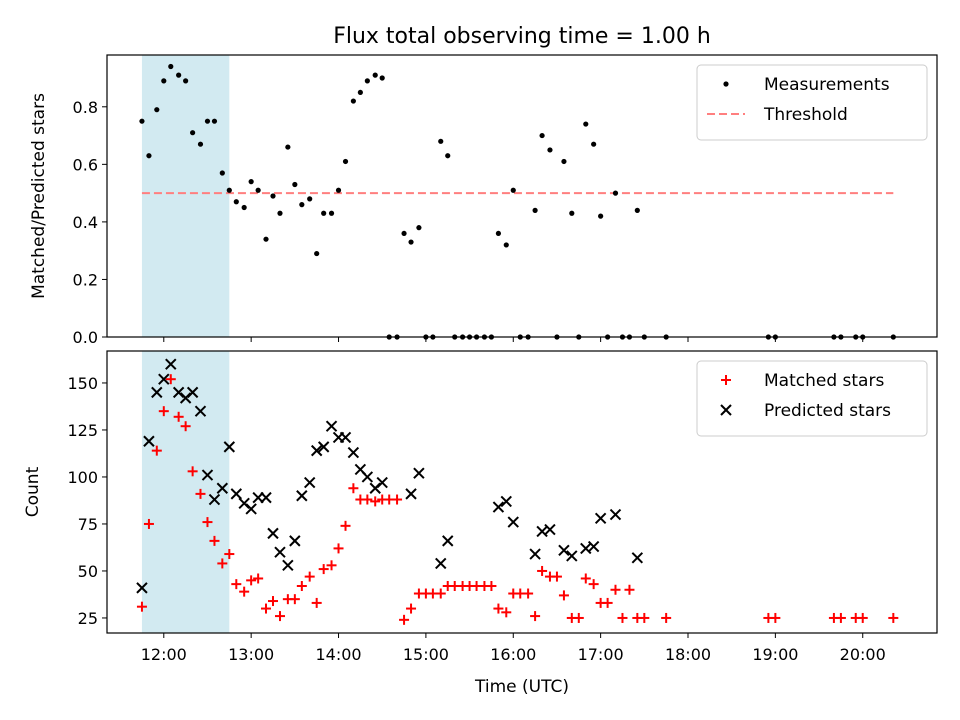 Image resolution: width=960 pixels, height=720 pixels. What do you see at coordinates (812, 398) in the screenshot?
I see `legend: Matched stars Predicted stars` at bounding box center [812, 398].